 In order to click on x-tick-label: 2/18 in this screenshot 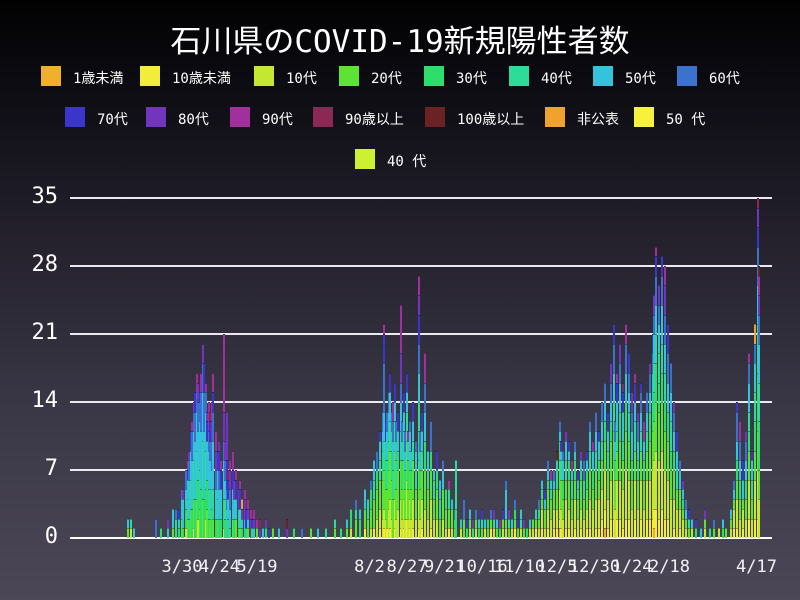, I will do `click(669, 567)`.